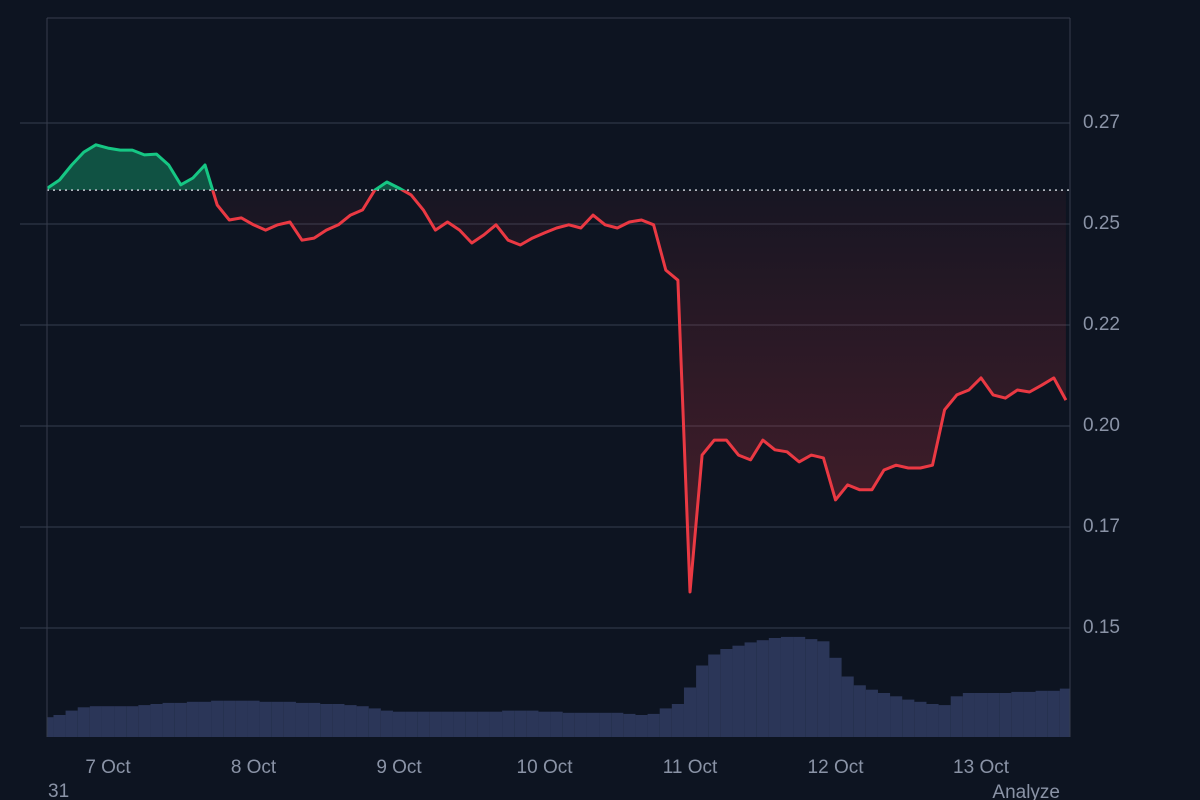 The height and width of the screenshot is (800, 1200). I want to click on x-tick-label: 10 Oct, so click(545, 767).